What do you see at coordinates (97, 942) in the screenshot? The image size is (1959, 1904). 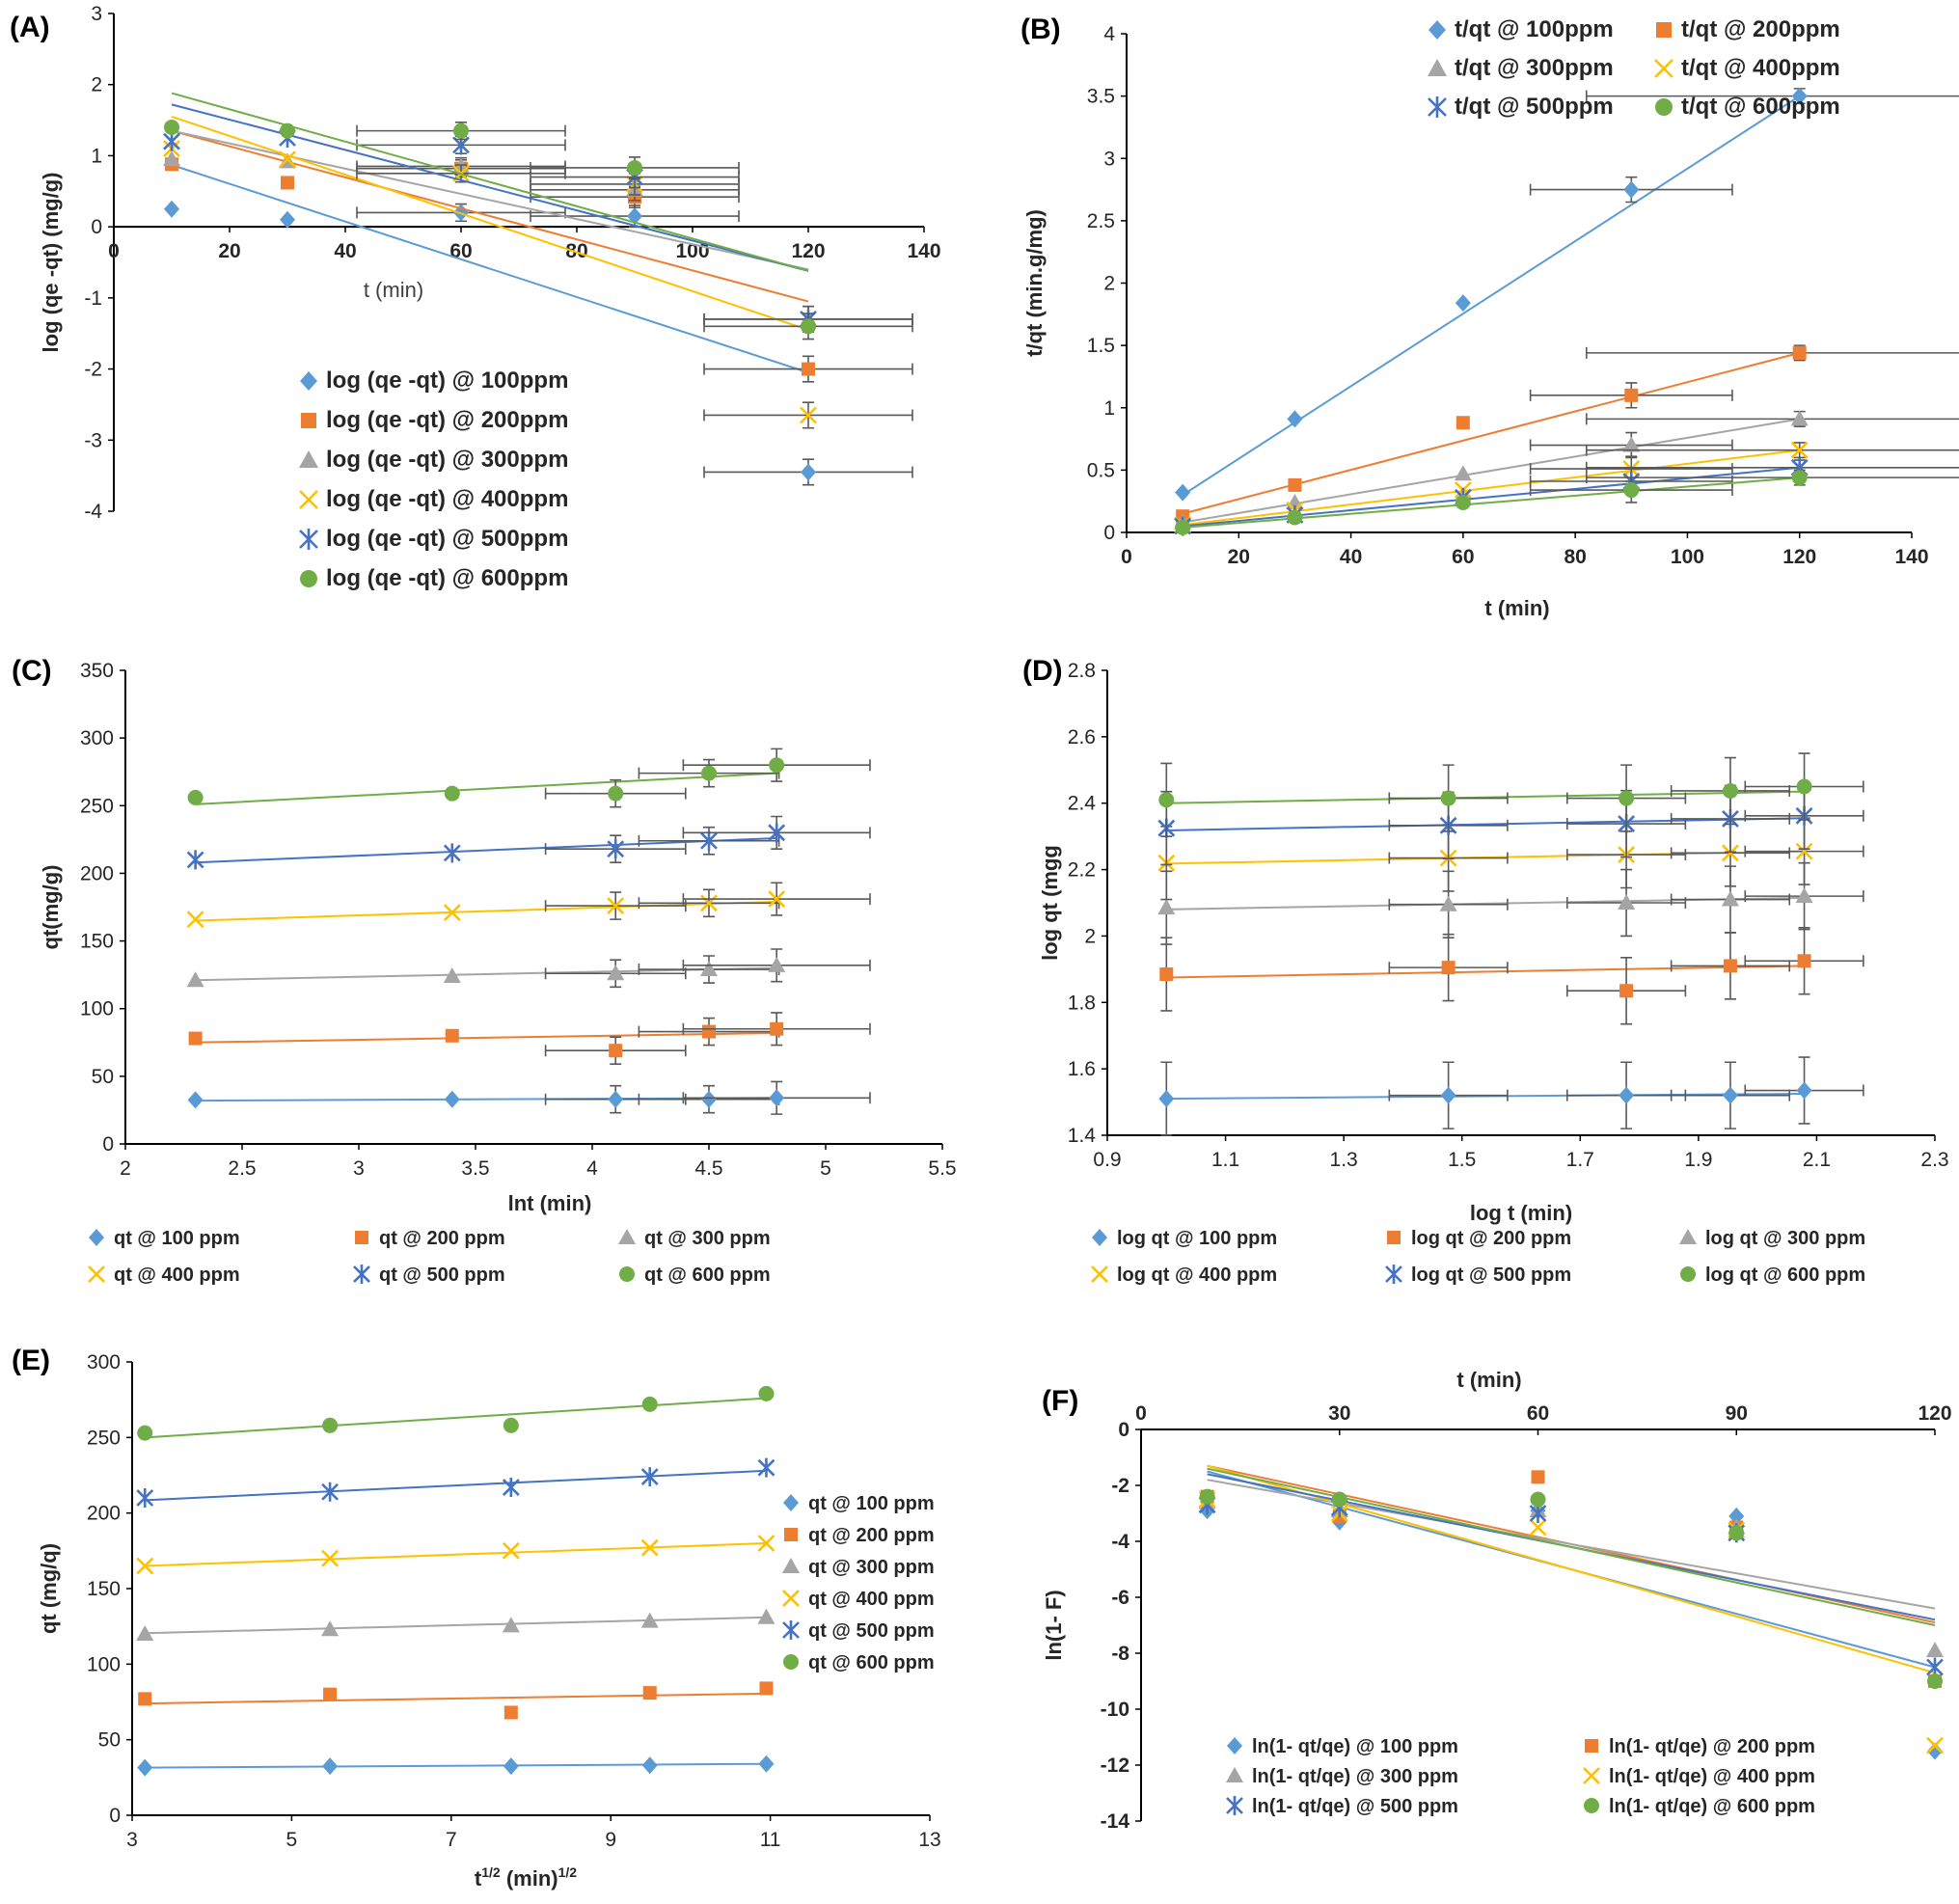 I see `y-tick-label: 150` at bounding box center [97, 942].